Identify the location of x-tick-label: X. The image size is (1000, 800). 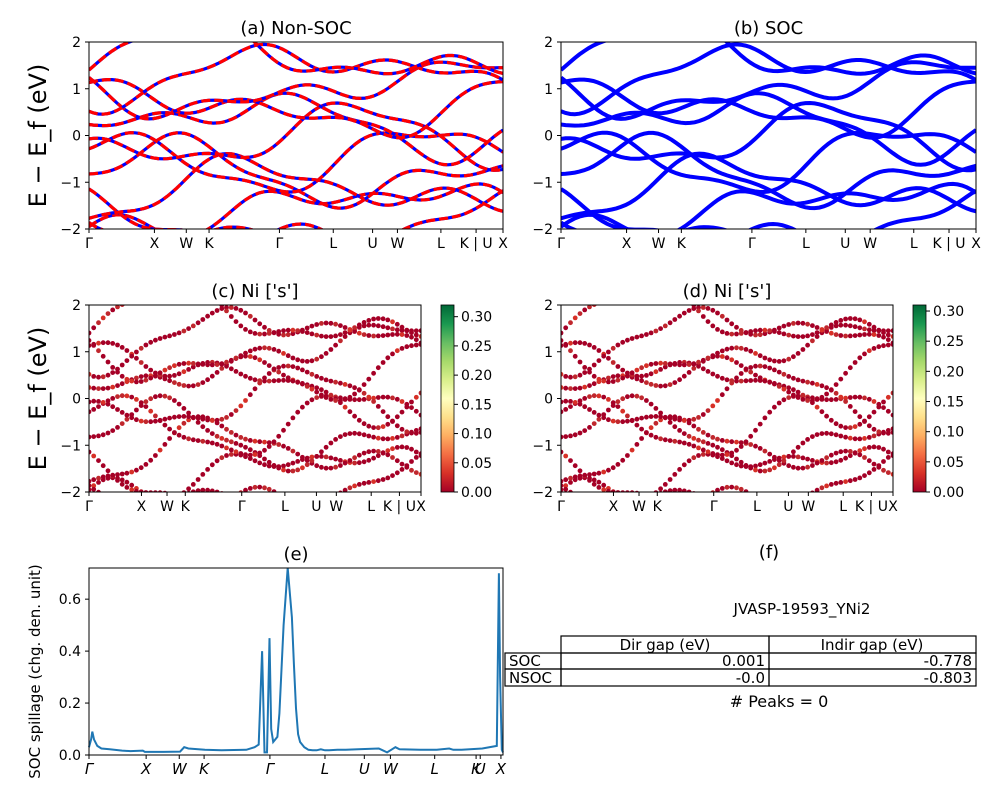
(503, 244).